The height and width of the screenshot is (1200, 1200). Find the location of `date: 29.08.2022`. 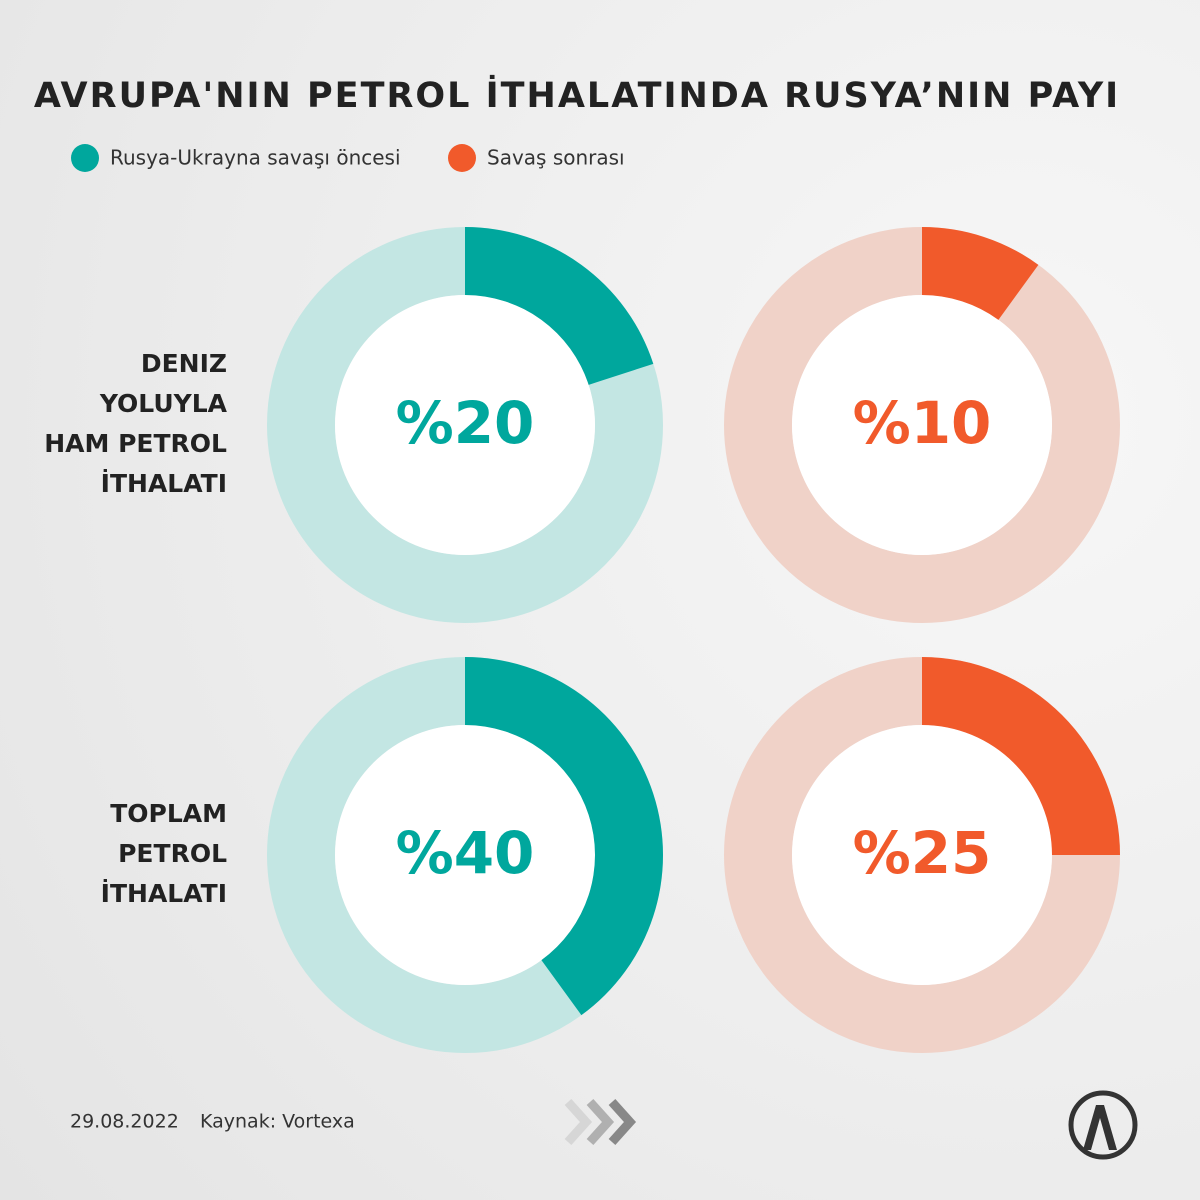

date: 29.08.2022 is located at coordinates (124, 1122).